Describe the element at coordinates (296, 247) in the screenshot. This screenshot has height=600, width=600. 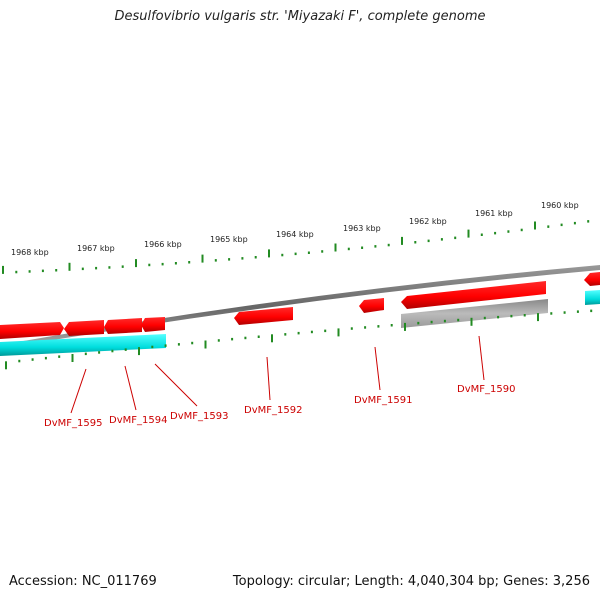
I see `upper-tick-track` at that location.